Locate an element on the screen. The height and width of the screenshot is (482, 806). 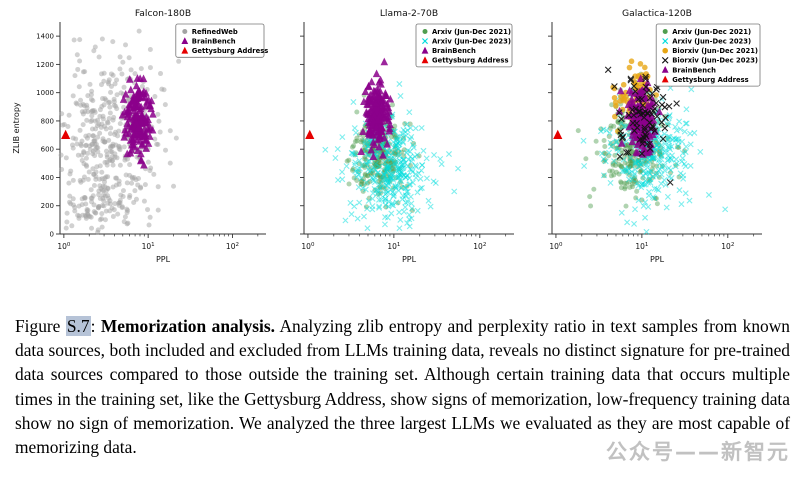
y-axis-label: ZLIB entropy is located at coordinates (16, 128).